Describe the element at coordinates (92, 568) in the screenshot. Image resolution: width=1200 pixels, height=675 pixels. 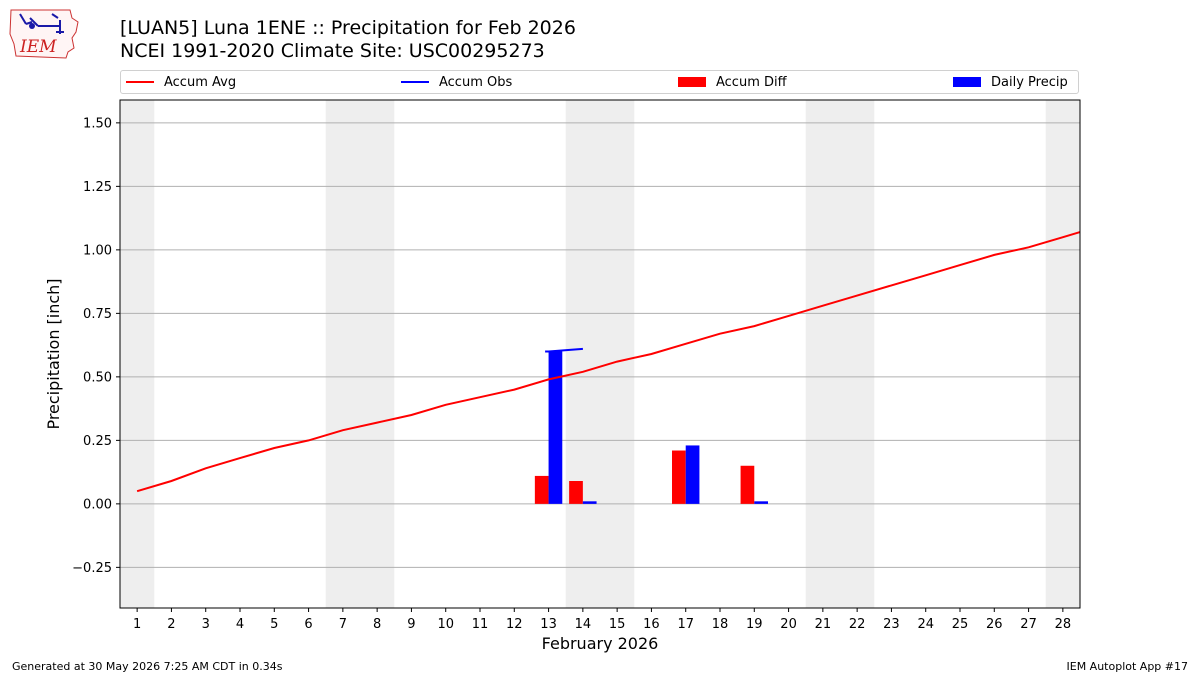
I see `y-tick-label: −0.25` at that location.